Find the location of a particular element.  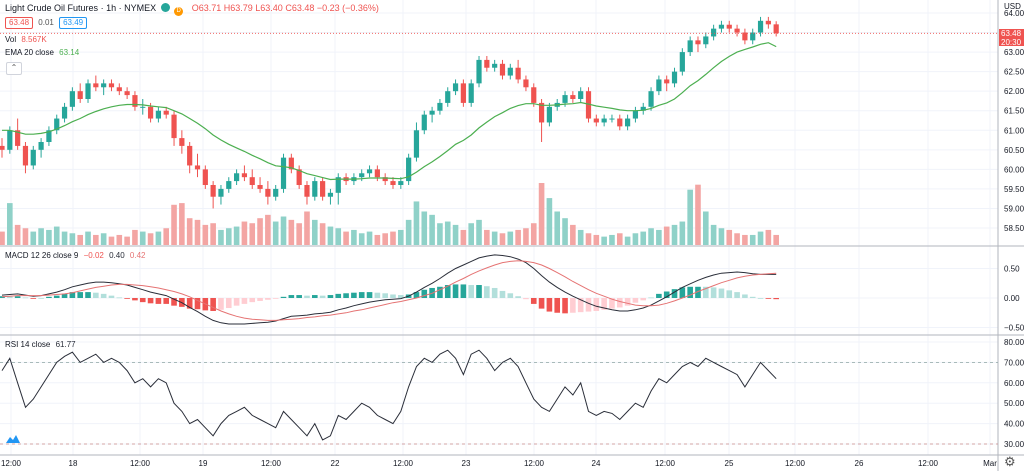

tradingview-logo-icon is located at coordinates (13, 439).